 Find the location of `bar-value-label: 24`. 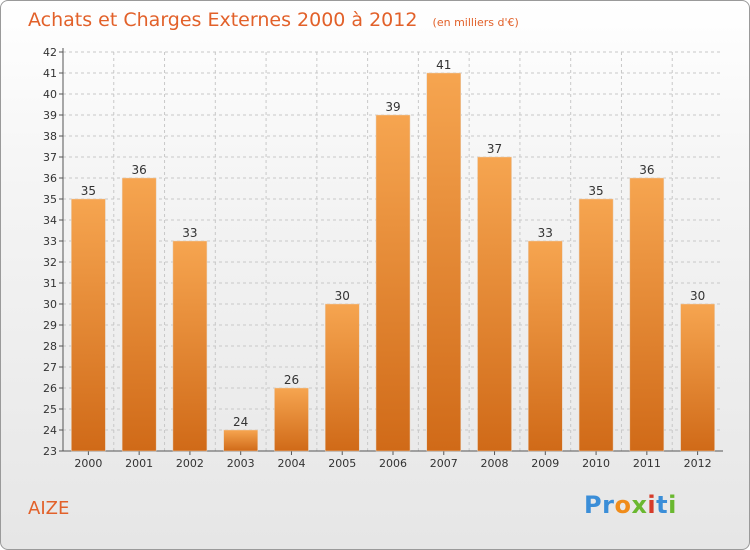

bar-value-label: 24 is located at coordinates (240, 422).